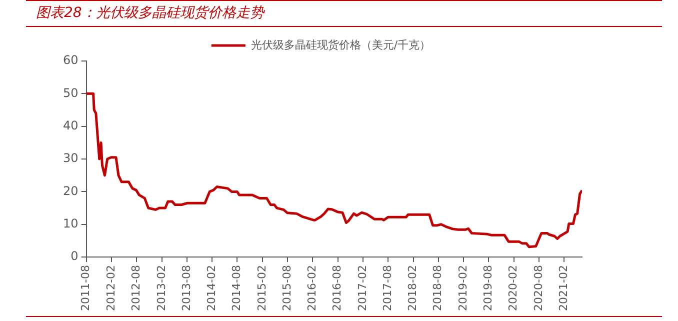 This screenshot has height=321, width=678. I want to click on x-tick-label: 2020-02, so click(513, 288).